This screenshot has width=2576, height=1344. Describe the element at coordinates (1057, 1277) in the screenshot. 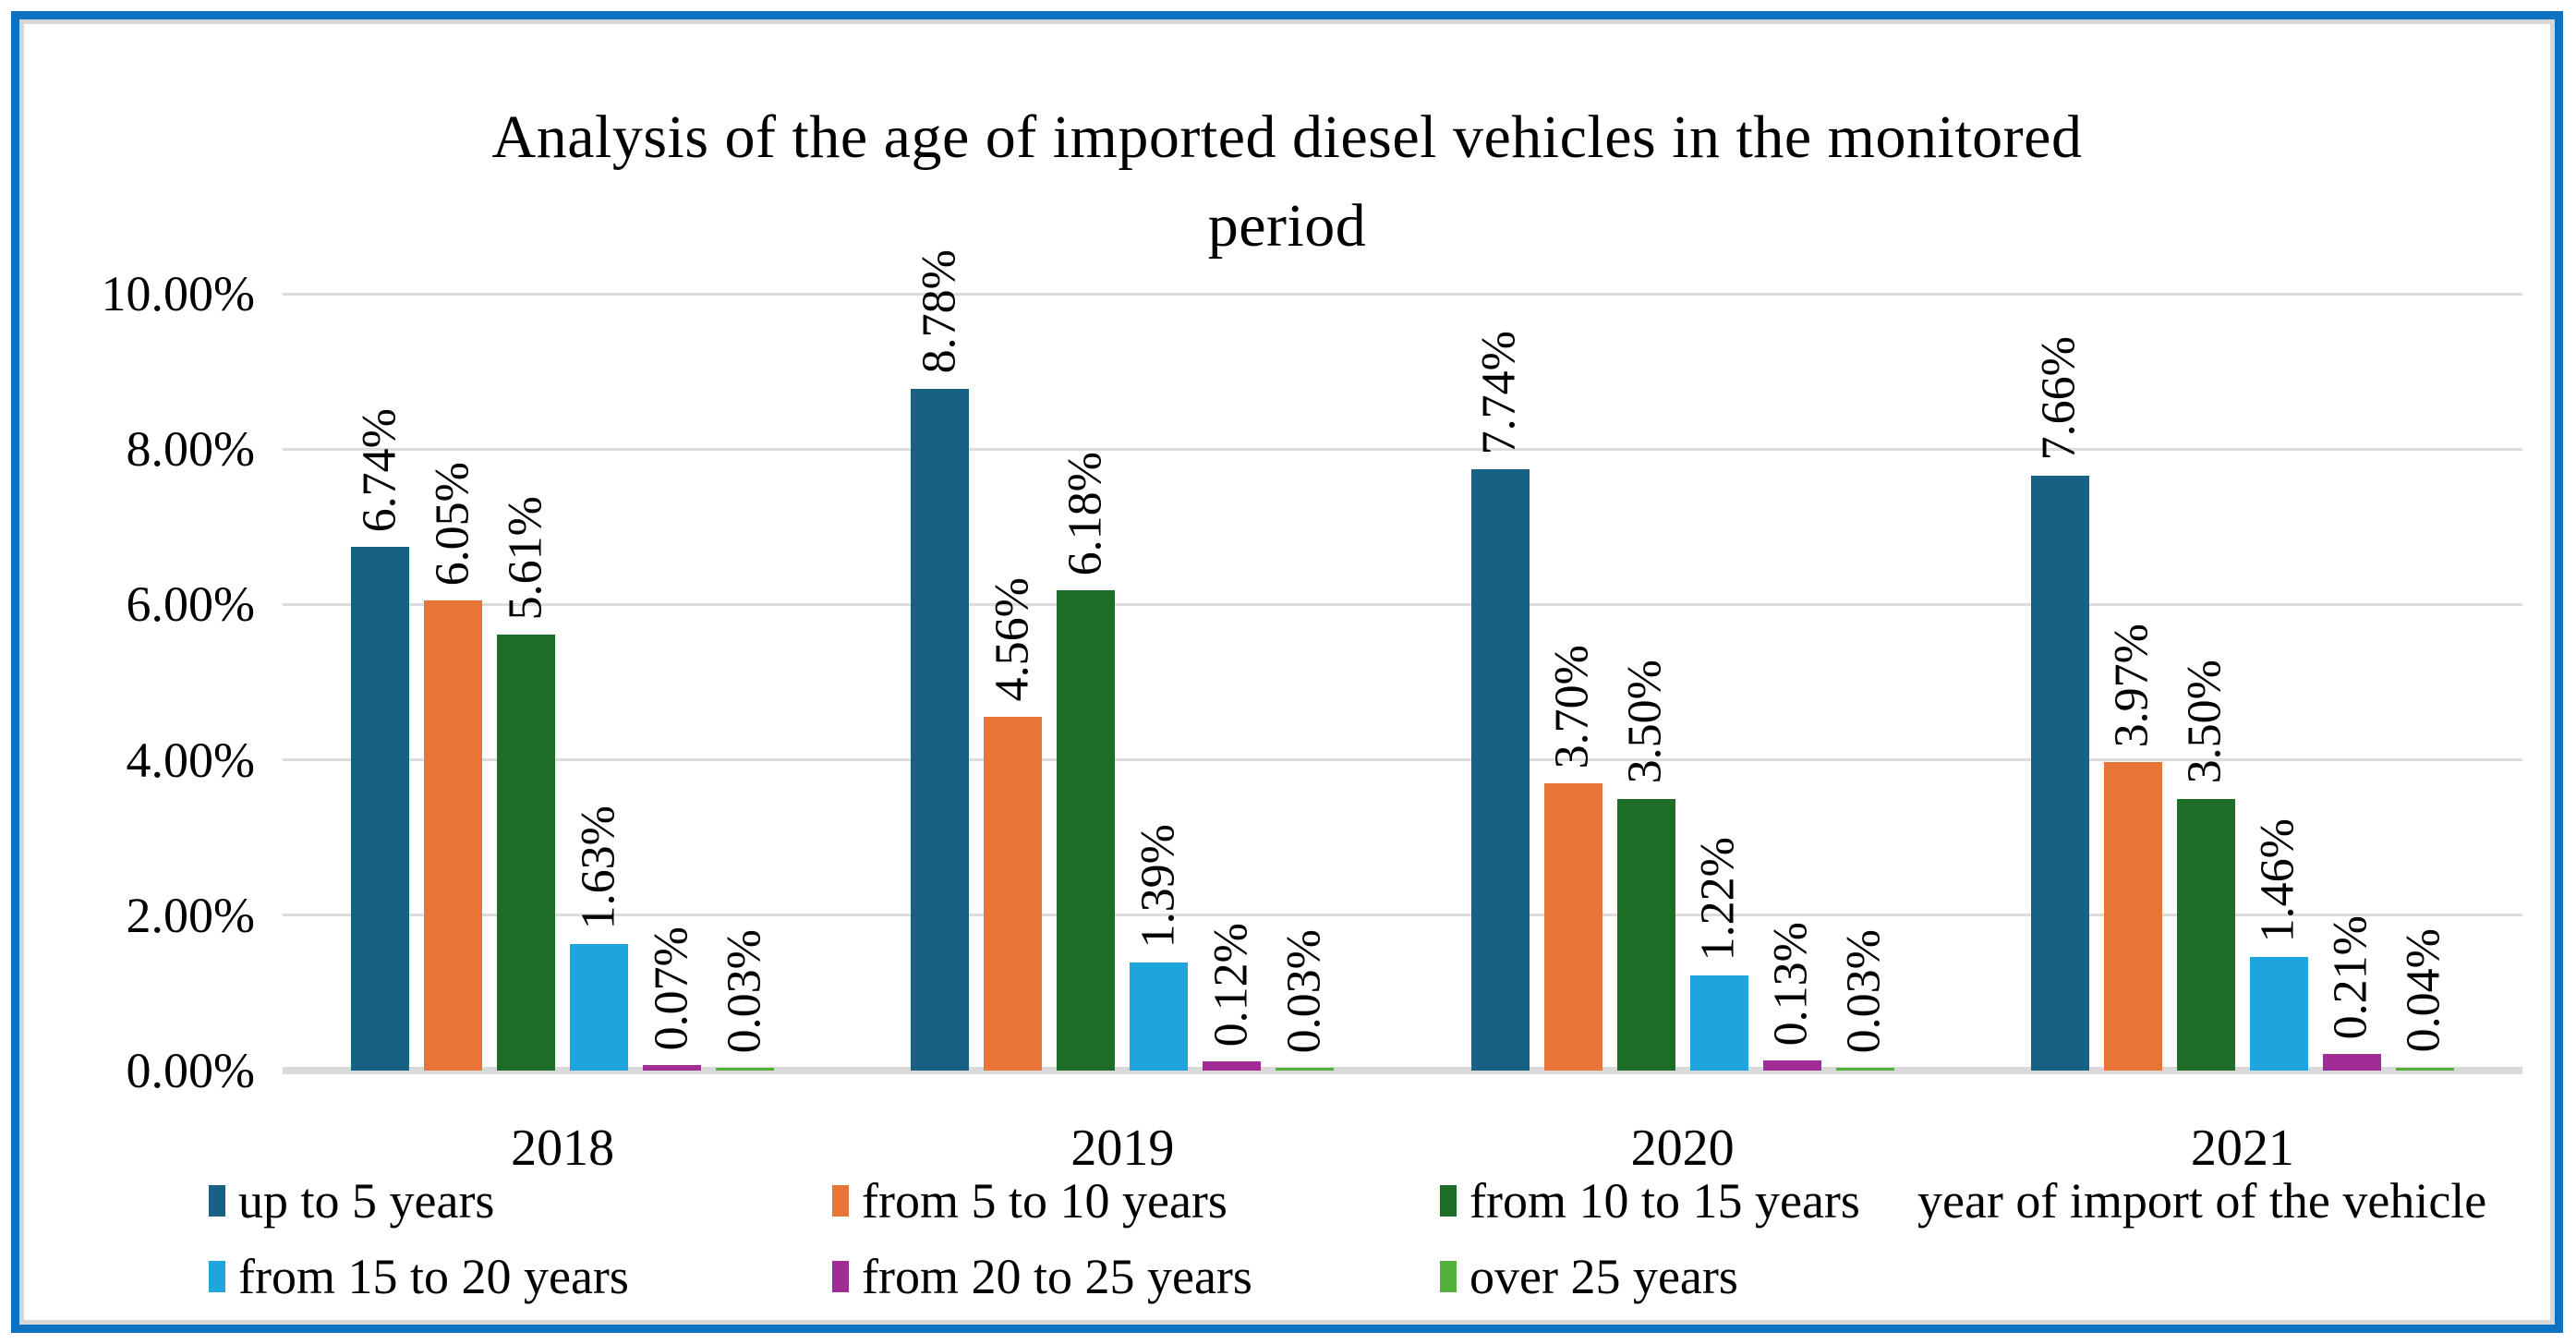

I see `legend-label: from 20 to 25 years` at that location.